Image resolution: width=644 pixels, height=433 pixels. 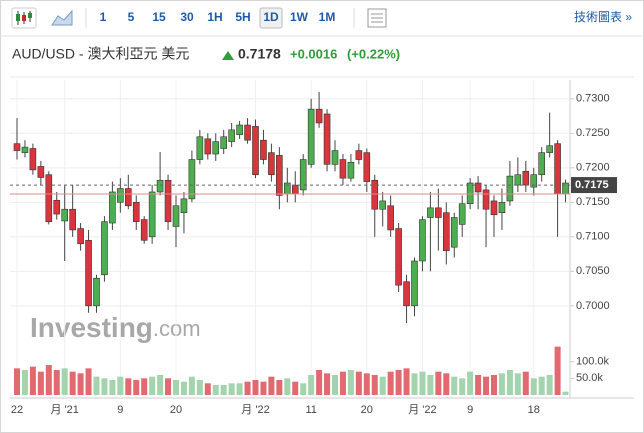 I want to click on interval-button: 15, so click(x=159, y=17).